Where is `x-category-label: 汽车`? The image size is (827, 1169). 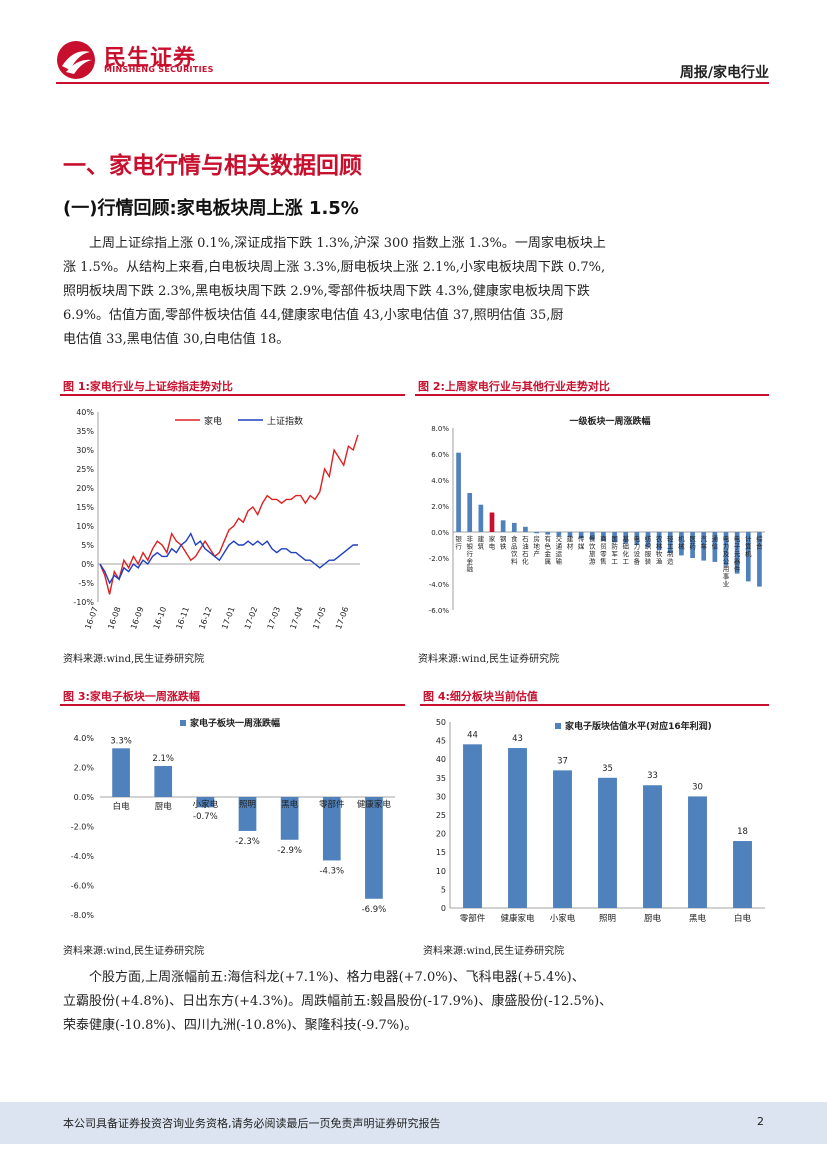
x-category-label: 汽车 is located at coordinates (703, 542).